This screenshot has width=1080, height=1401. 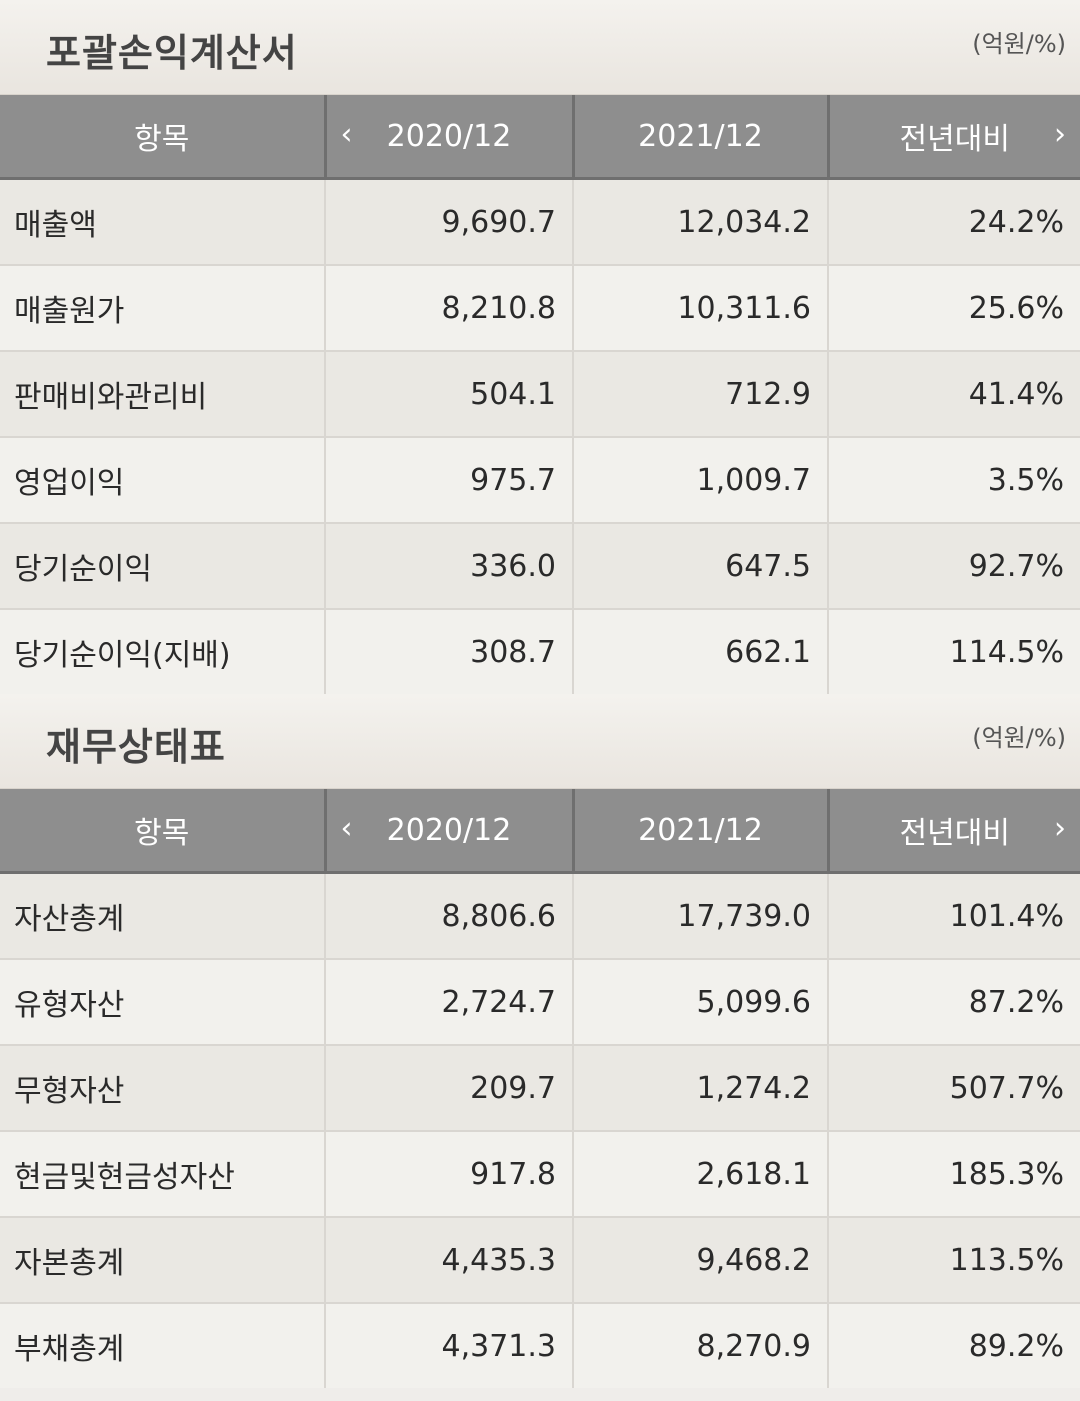 What do you see at coordinates (162, 1259) in the screenshot?
I see `row-label: 자본총계` at bounding box center [162, 1259].